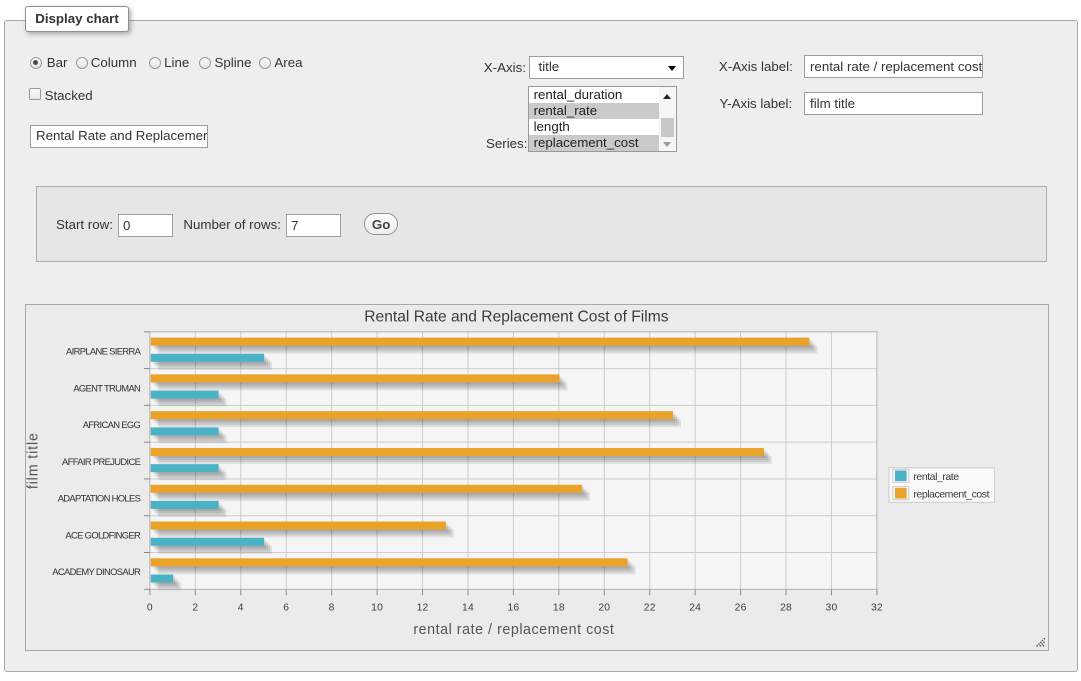 The width and height of the screenshot is (1081, 681). What do you see at coordinates (96, 571) in the screenshot?
I see `svg-text: ACADEMY DINOSAUR` at bounding box center [96, 571].